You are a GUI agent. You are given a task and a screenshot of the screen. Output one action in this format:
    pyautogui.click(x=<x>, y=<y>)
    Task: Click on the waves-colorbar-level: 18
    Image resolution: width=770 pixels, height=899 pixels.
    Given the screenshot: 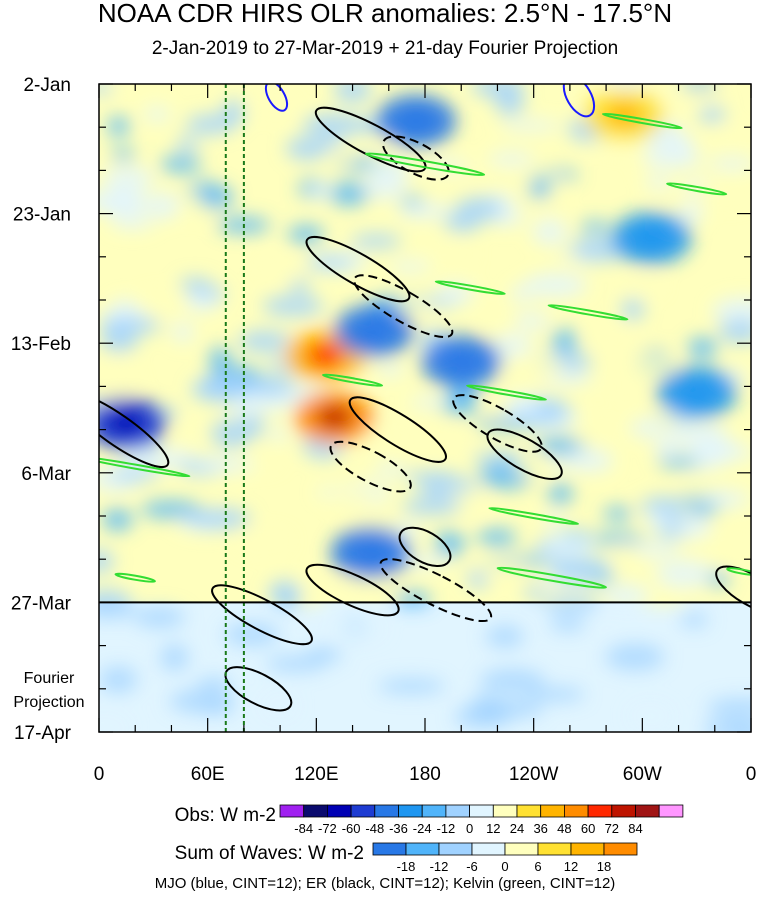 What is the action you would take?
    pyautogui.click(x=604, y=866)
    